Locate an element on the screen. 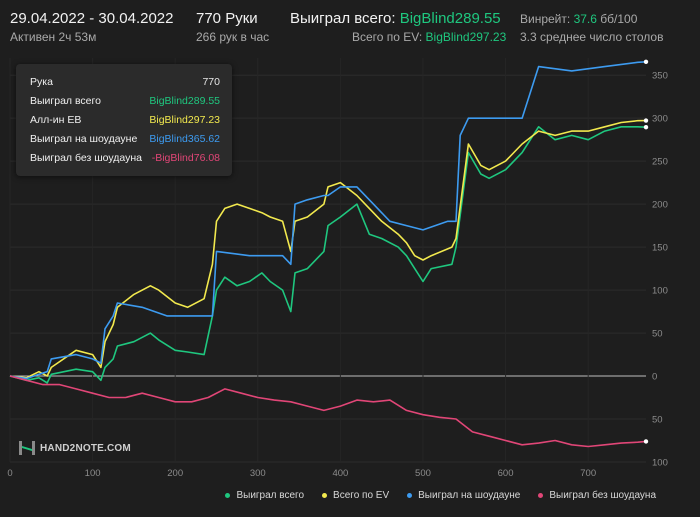  legend-item: Выиграл всего is located at coordinates (264, 495).